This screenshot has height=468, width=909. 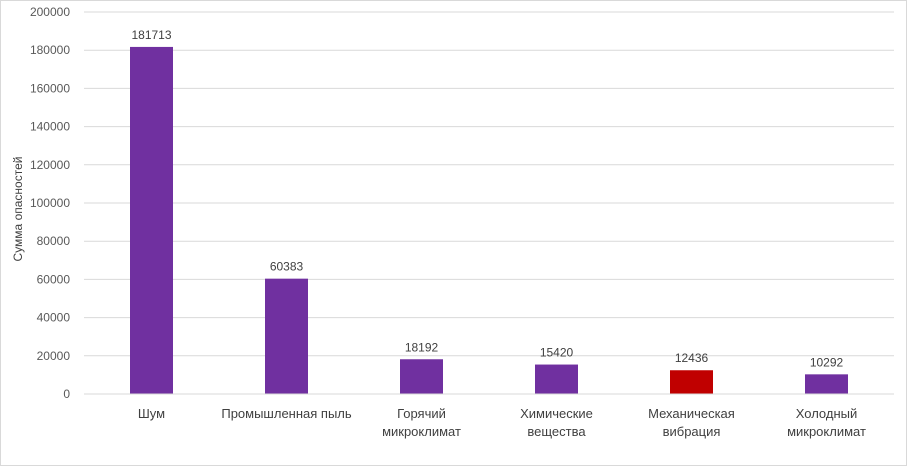 I want to click on category-label: Промышленная пыль, so click(x=286, y=413).